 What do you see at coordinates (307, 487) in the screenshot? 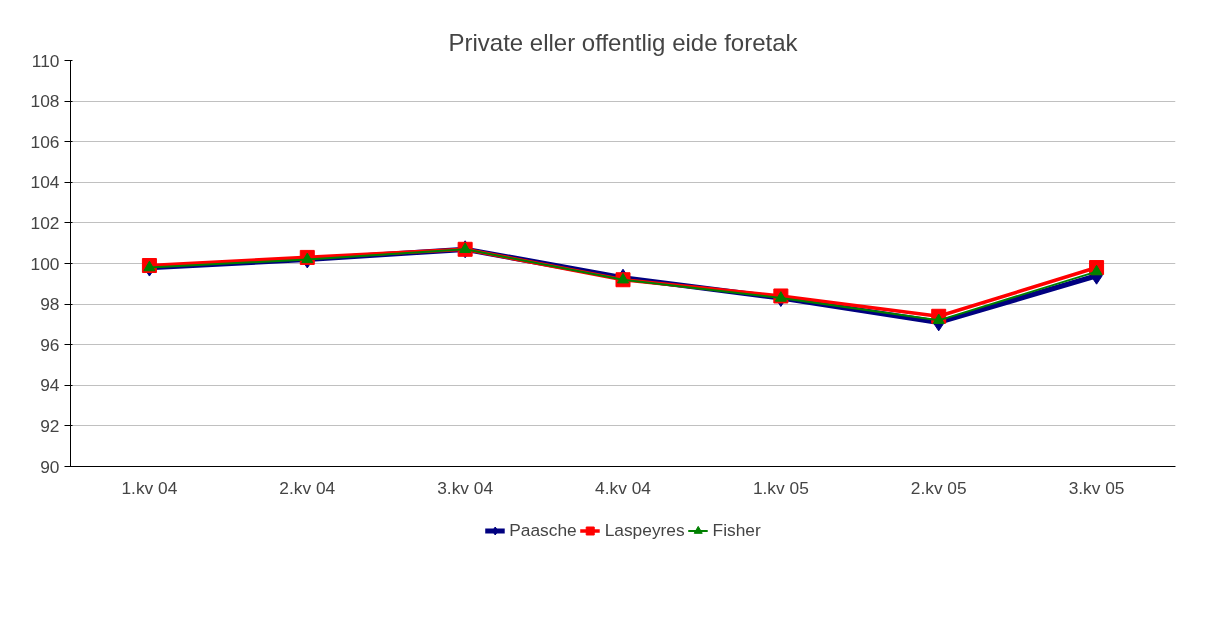
I see `x-tick-label: 2.kv 04` at bounding box center [307, 487].